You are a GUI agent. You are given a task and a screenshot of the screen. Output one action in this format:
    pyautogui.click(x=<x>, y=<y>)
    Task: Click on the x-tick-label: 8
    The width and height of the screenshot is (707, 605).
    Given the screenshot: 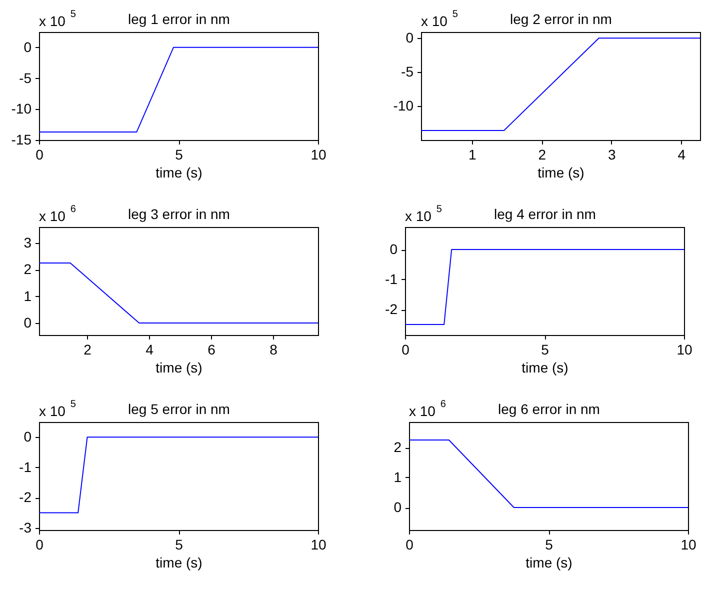 What is the action you would take?
    pyautogui.click(x=274, y=350)
    